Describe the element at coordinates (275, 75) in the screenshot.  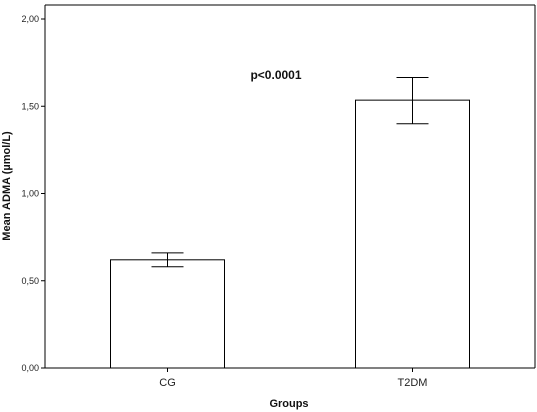
I see `p-value-annotation: p<0.0001` at that location.